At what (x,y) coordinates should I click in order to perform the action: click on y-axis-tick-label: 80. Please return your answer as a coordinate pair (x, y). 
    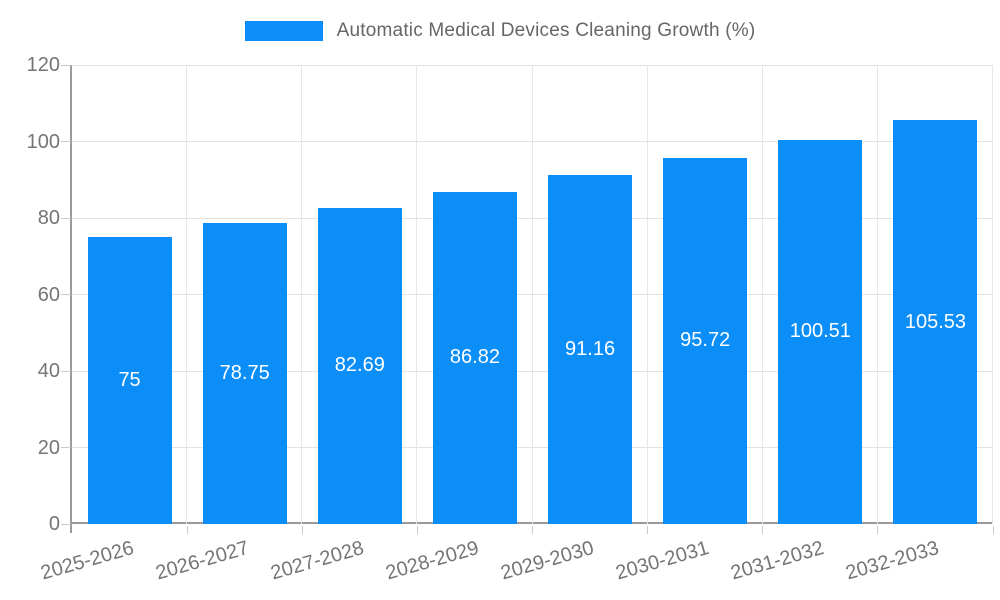
    Looking at the image, I should click on (48, 218).